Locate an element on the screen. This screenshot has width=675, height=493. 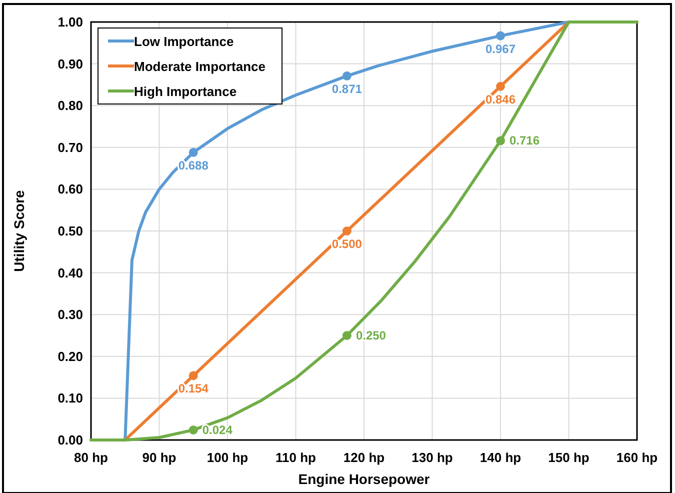
y-tick-label: 0.80 is located at coordinates (70, 106).